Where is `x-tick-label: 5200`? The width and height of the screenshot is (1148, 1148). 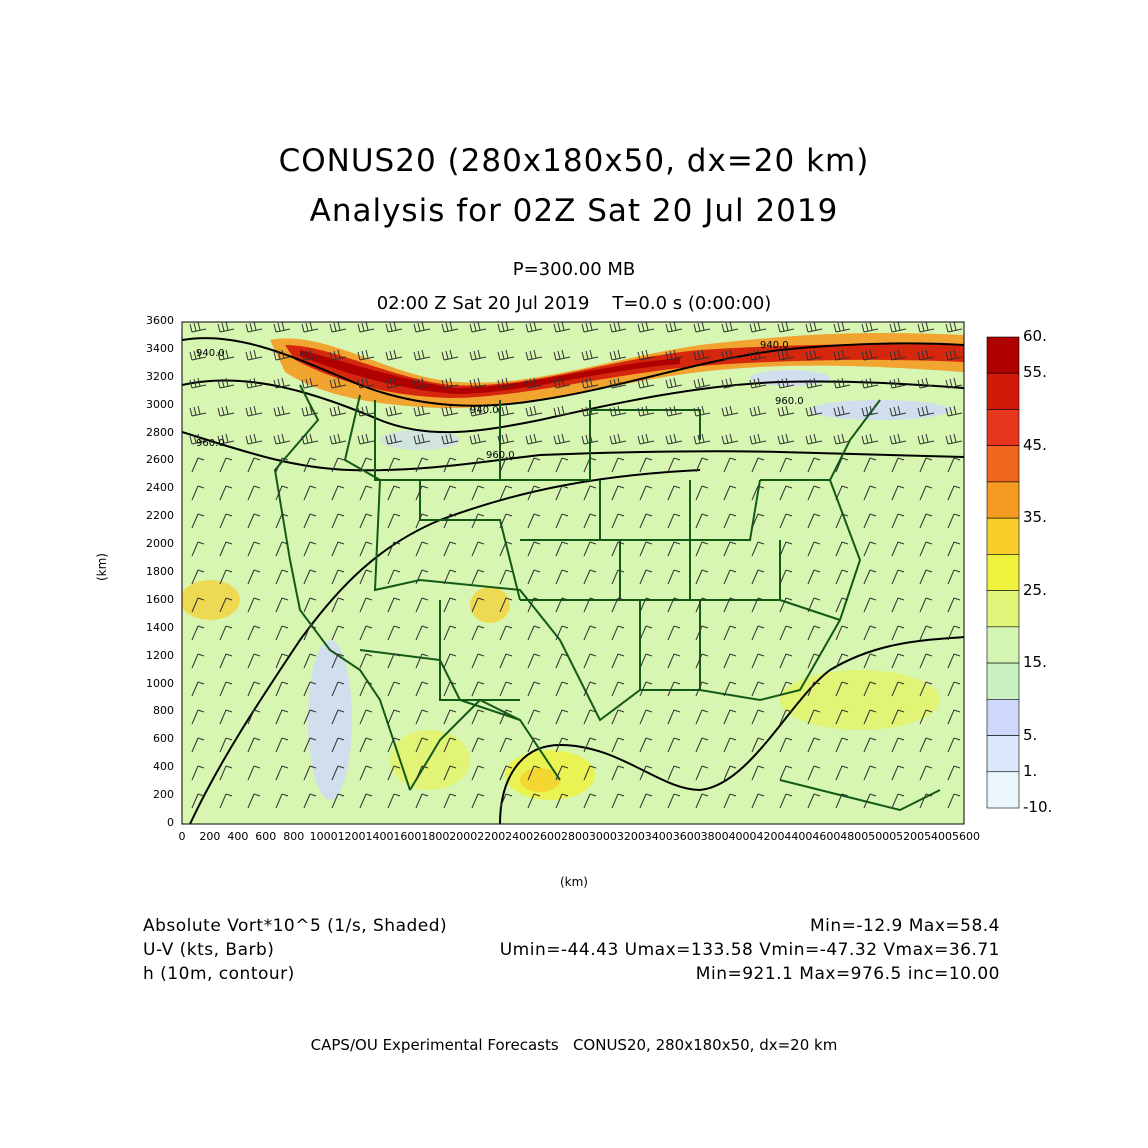
x-tick-label: 5200 is located at coordinates (910, 836).